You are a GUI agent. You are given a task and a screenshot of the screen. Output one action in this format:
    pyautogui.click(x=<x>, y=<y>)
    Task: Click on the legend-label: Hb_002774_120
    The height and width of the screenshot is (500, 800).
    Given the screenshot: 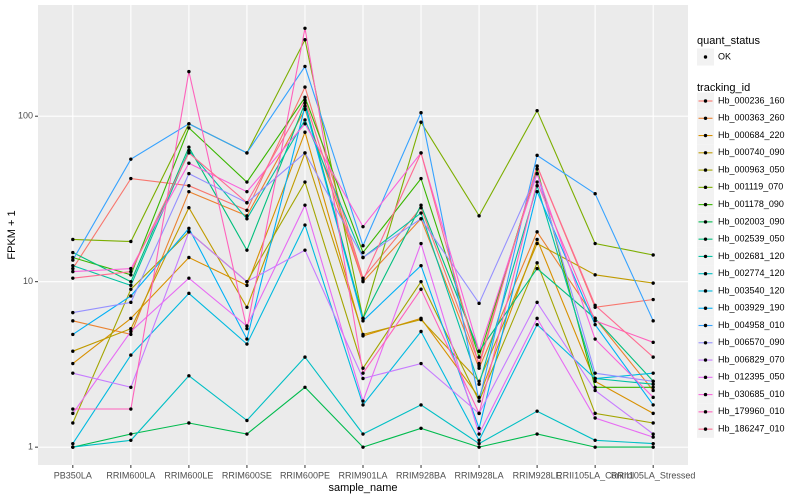 What is the action you would take?
    pyautogui.click(x=751, y=273)
    